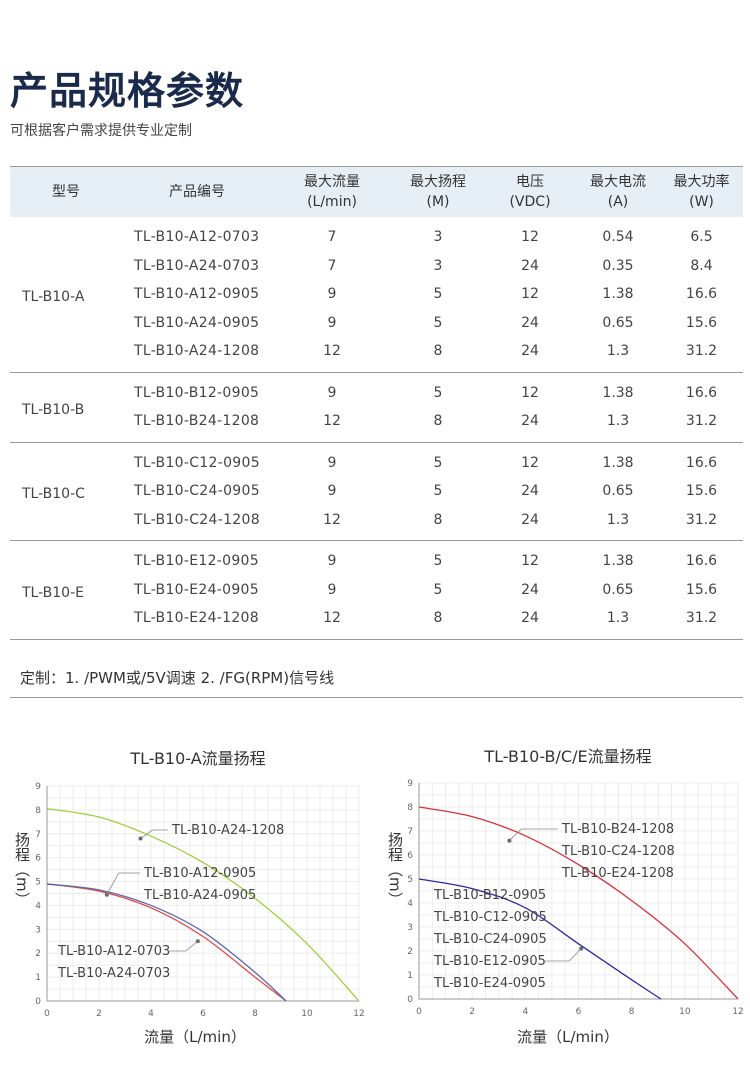  What do you see at coordinates (127, 91) in the screenshot?
I see `page-title: 产品规格参数` at bounding box center [127, 91].